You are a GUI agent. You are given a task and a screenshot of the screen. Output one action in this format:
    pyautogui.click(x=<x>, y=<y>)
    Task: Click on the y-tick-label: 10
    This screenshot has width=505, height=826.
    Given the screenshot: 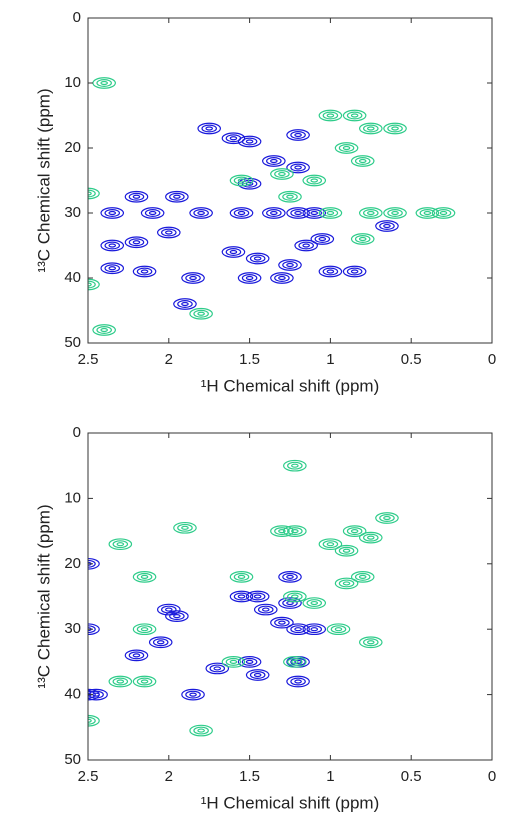 What is the action you would take?
    pyautogui.click(x=72, y=82)
    